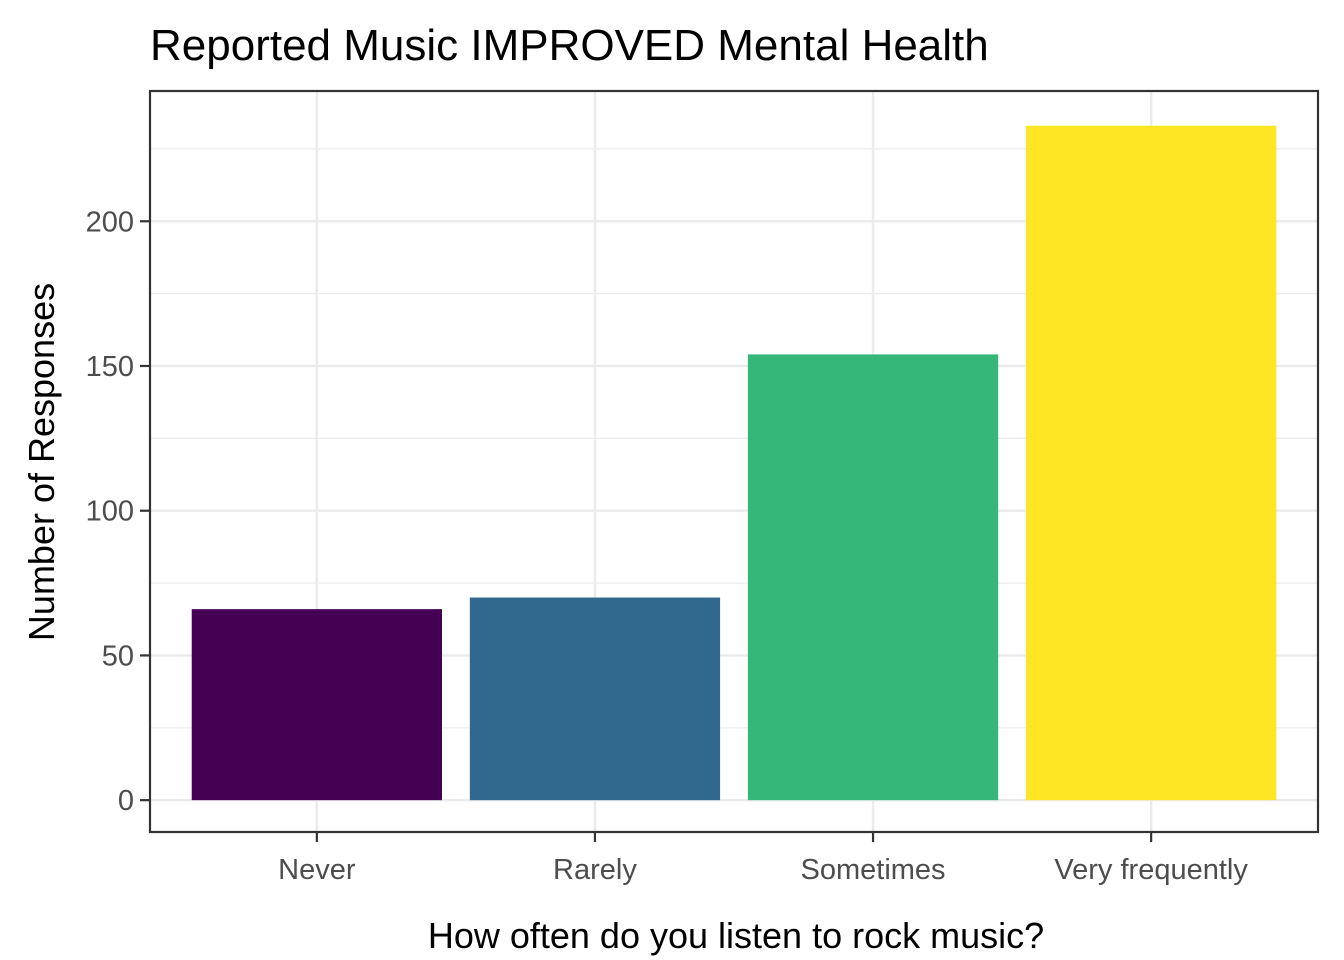 This screenshot has height=960, width=1344. Describe the element at coordinates (1151, 463) in the screenshot. I see `bar-very-frequently` at that location.